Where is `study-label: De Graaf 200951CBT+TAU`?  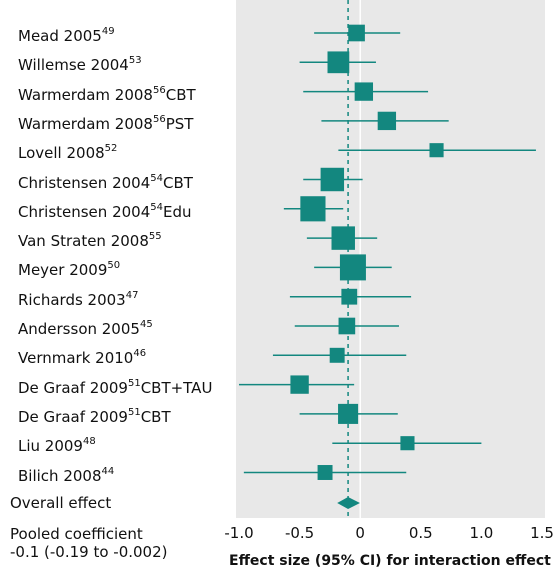
study-label: De Graaf 200951CBT+TAU is located at coordinates (115, 386).